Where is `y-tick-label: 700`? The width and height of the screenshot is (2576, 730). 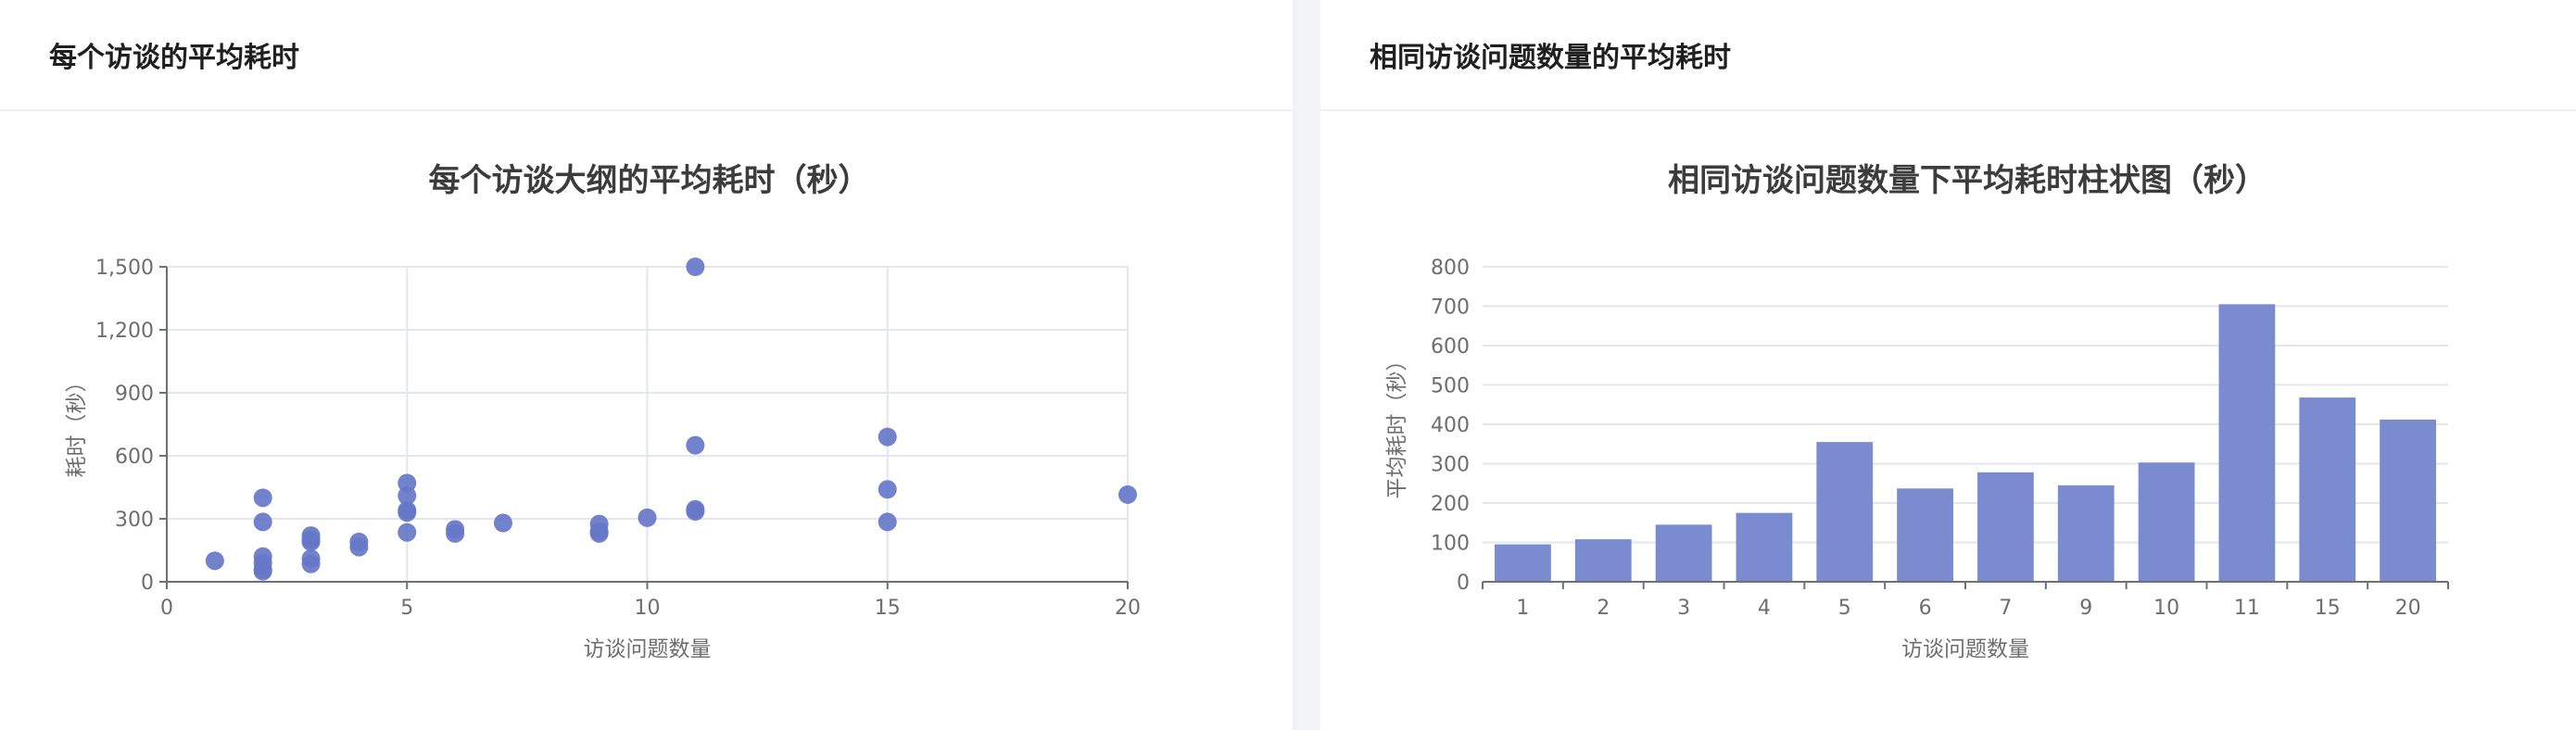
y-tick-label: 700 is located at coordinates (1450, 308).